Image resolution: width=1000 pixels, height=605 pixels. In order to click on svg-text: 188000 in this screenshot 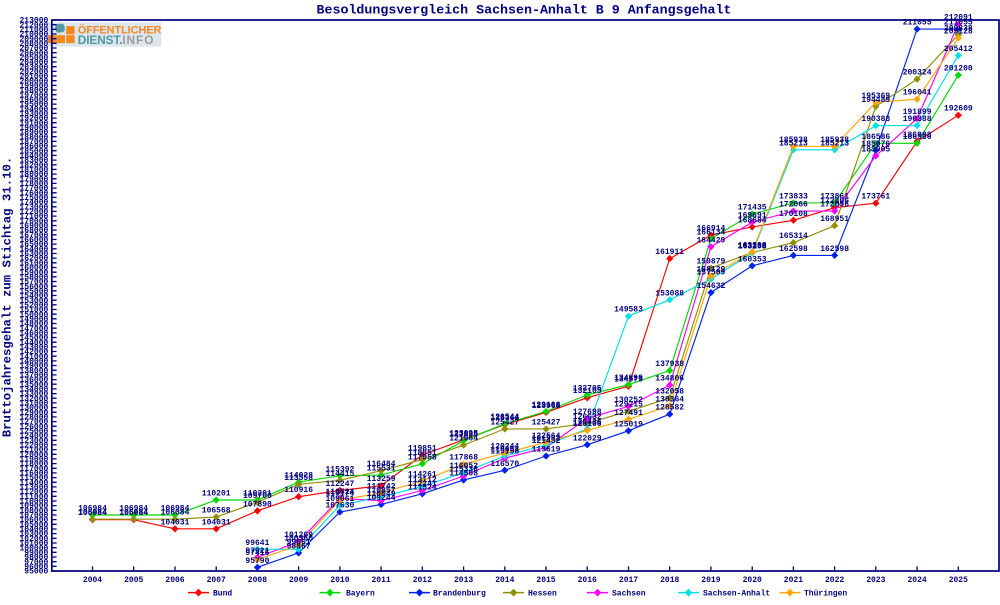, I will do `click(33, 137)`.